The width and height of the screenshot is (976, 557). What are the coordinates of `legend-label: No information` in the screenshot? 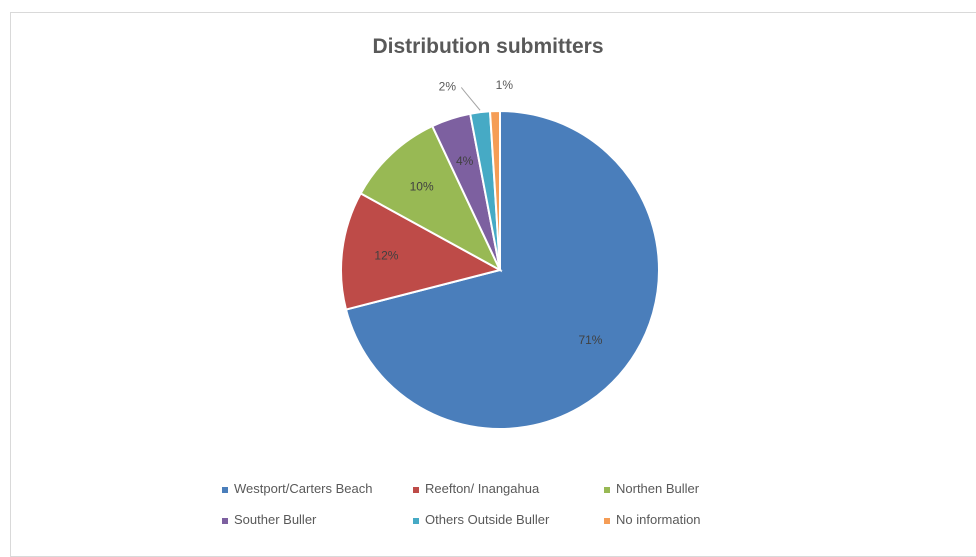 It's located at (658, 519).